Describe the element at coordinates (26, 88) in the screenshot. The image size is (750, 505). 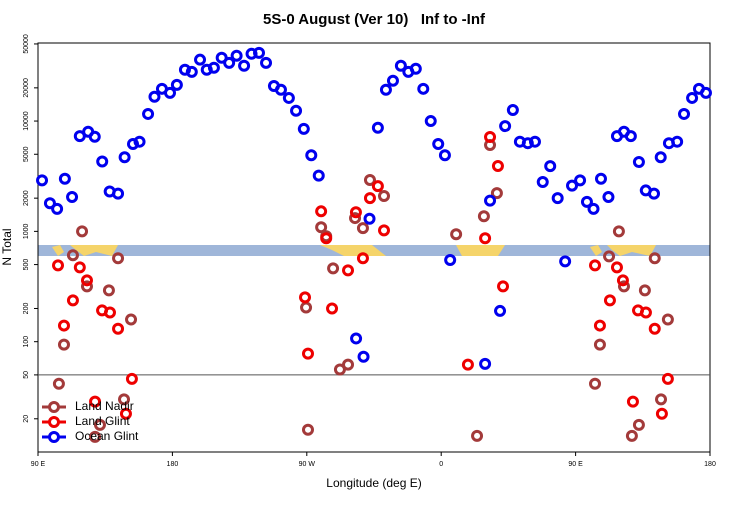
I see `y-tick-label: 20000` at that location.